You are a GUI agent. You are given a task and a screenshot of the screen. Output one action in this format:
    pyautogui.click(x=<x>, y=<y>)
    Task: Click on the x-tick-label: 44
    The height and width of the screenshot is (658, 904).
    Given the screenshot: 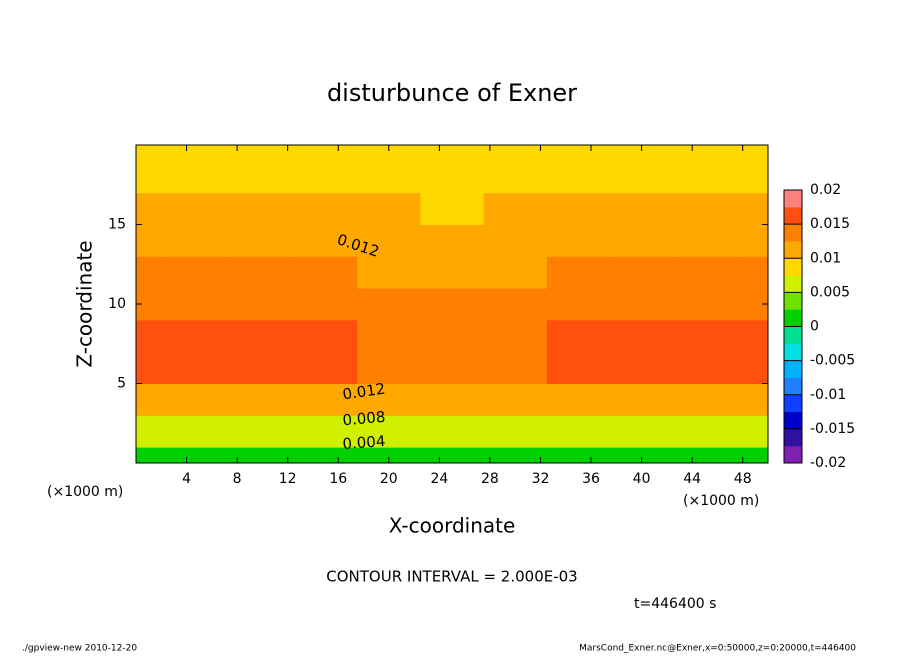 What is the action you would take?
    pyautogui.click(x=692, y=479)
    